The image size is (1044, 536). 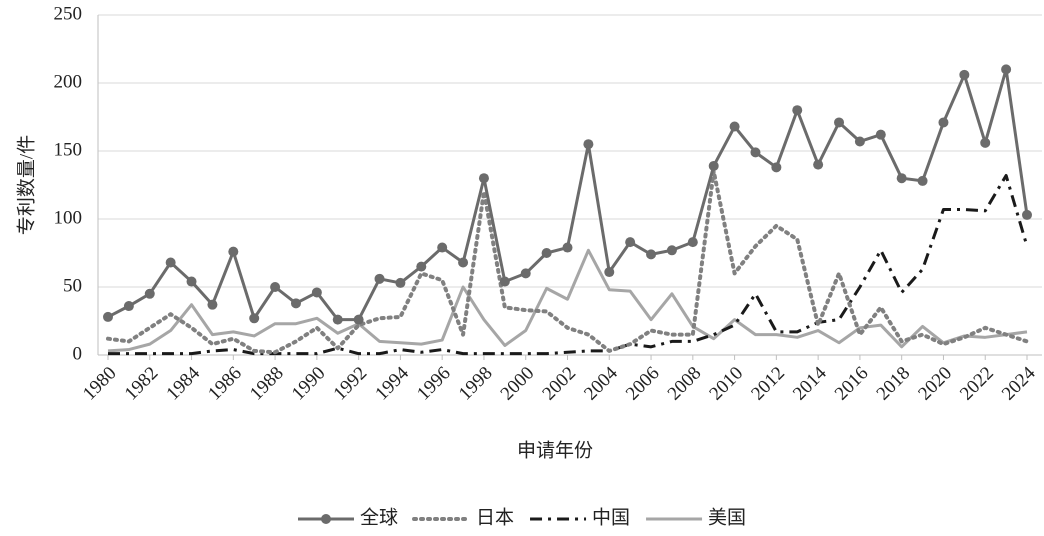 I want to click on x-tick-label: 1984, so click(x=183, y=383).